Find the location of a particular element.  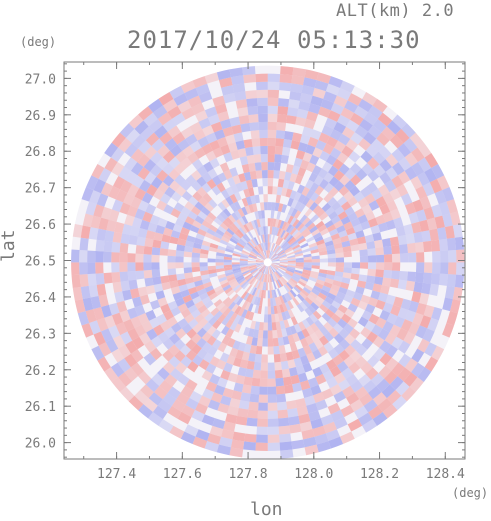

x-tick-label: 127.8 is located at coordinates (247, 474).